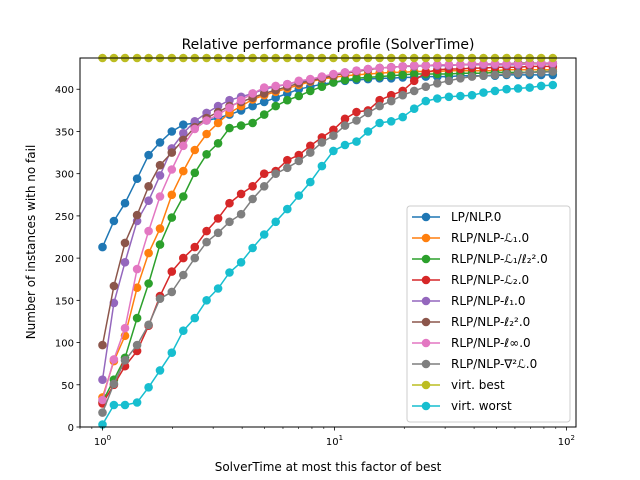  What do you see at coordinates (71, 428) in the screenshot?
I see `y-tick-label: 0` at bounding box center [71, 428].